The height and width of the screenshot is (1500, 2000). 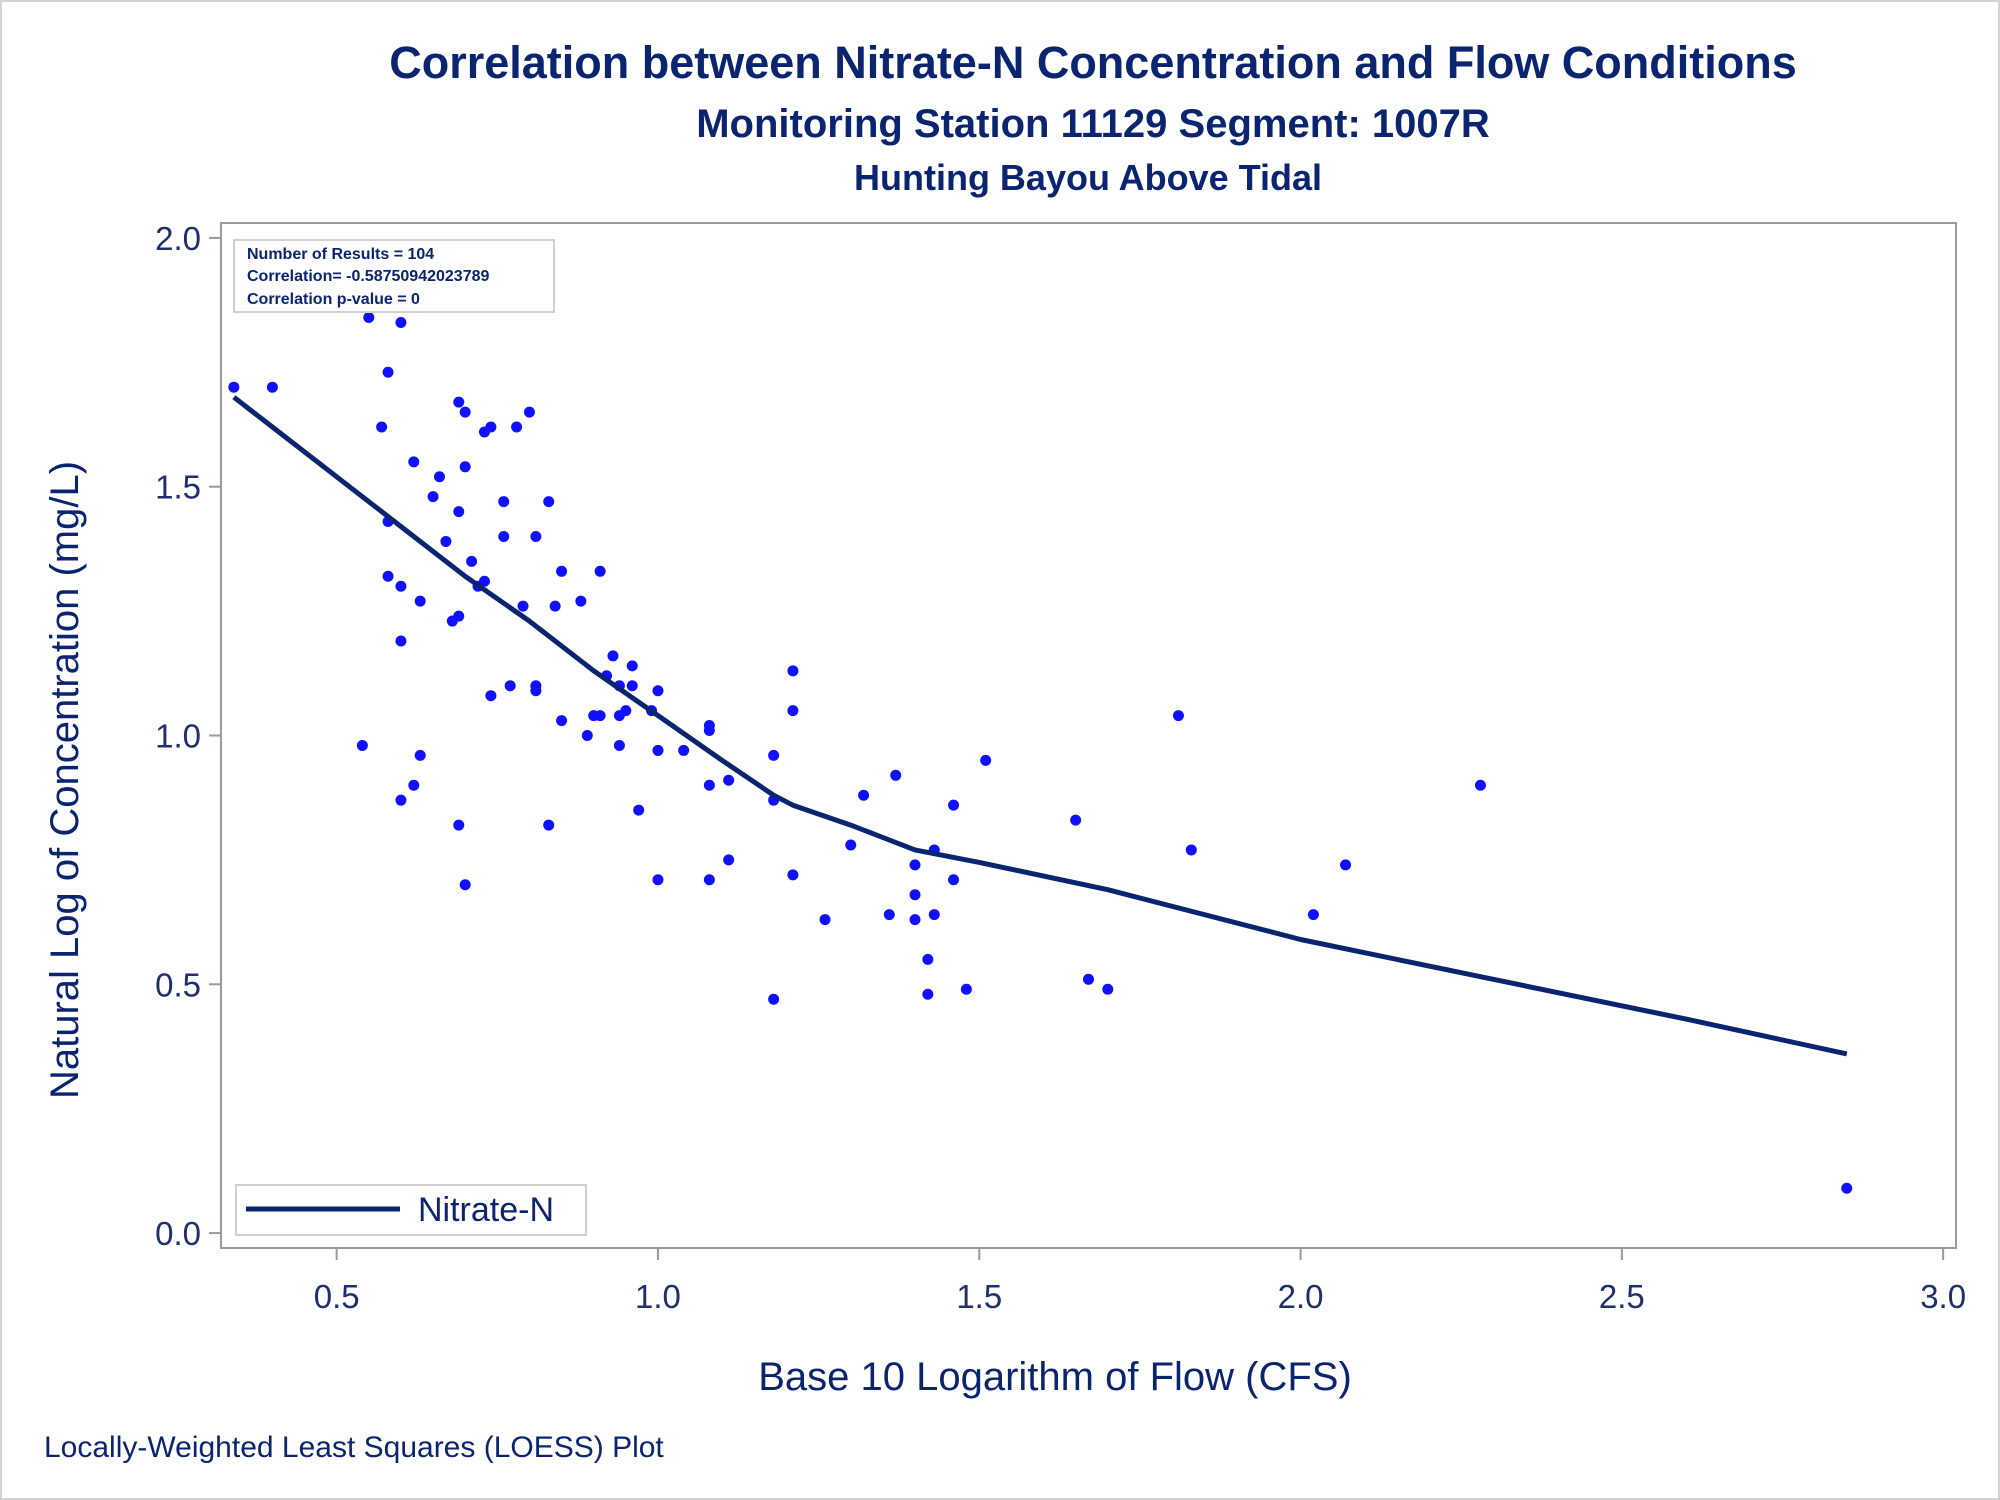 What do you see at coordinates (340, 254) in the screenshot?
I see `stats-results: Number of Results = 104` at bounding box center [340, 254].